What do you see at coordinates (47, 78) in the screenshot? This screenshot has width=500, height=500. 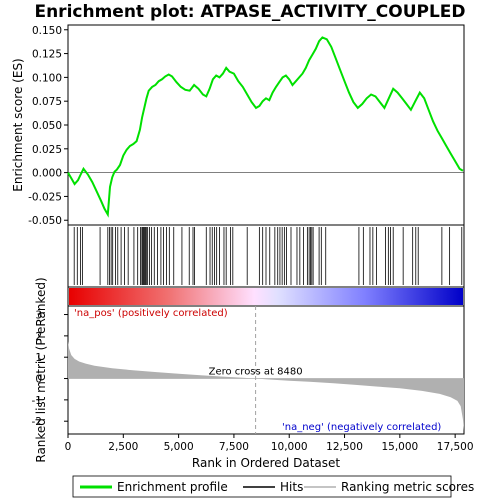 I see `es-y-tick-label: 0.100` at bounding box center [47, 78].